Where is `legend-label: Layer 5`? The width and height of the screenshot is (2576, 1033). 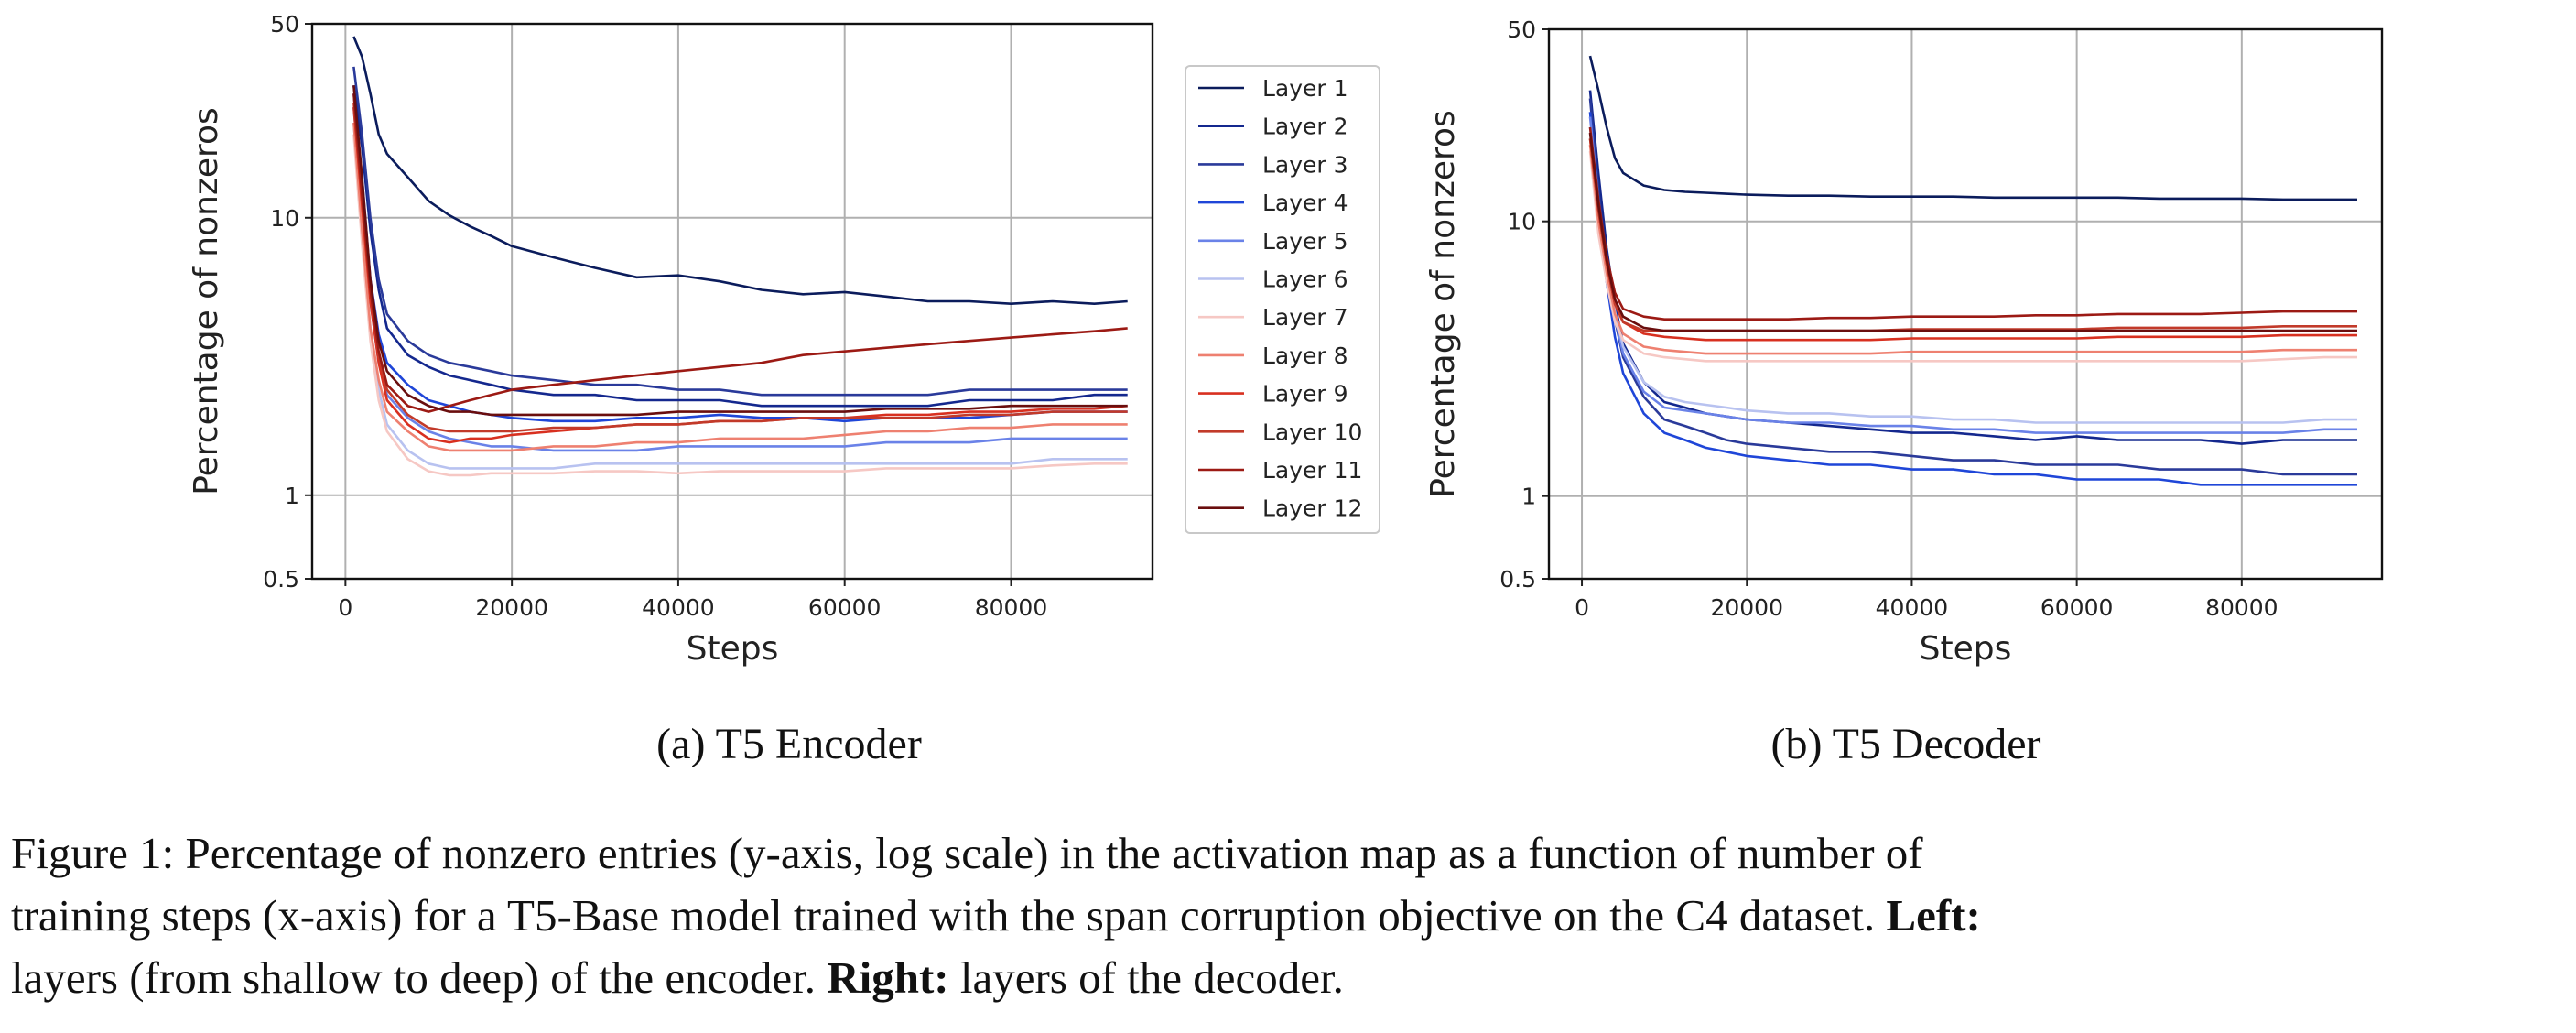 legend-label: Layer 5 is located at coordinates (1305, 241).